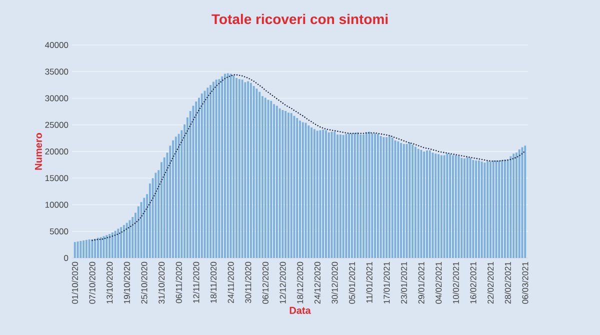 This screenshot has height=335, width=600. Describe the element at coordinates (248, 283) in the screenshot. I see `x-tick-label: 30/11/2020` at that location.